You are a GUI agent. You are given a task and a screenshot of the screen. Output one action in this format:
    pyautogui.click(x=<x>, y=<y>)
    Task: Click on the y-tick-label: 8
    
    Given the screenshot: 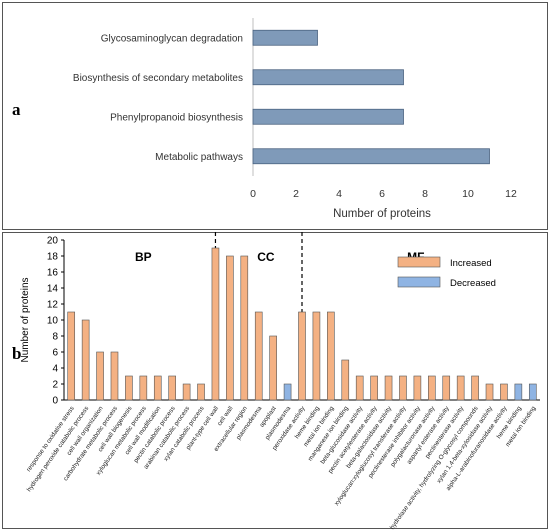 What is the action you would take?
    pyautogui.click(x=55, y=337)
    